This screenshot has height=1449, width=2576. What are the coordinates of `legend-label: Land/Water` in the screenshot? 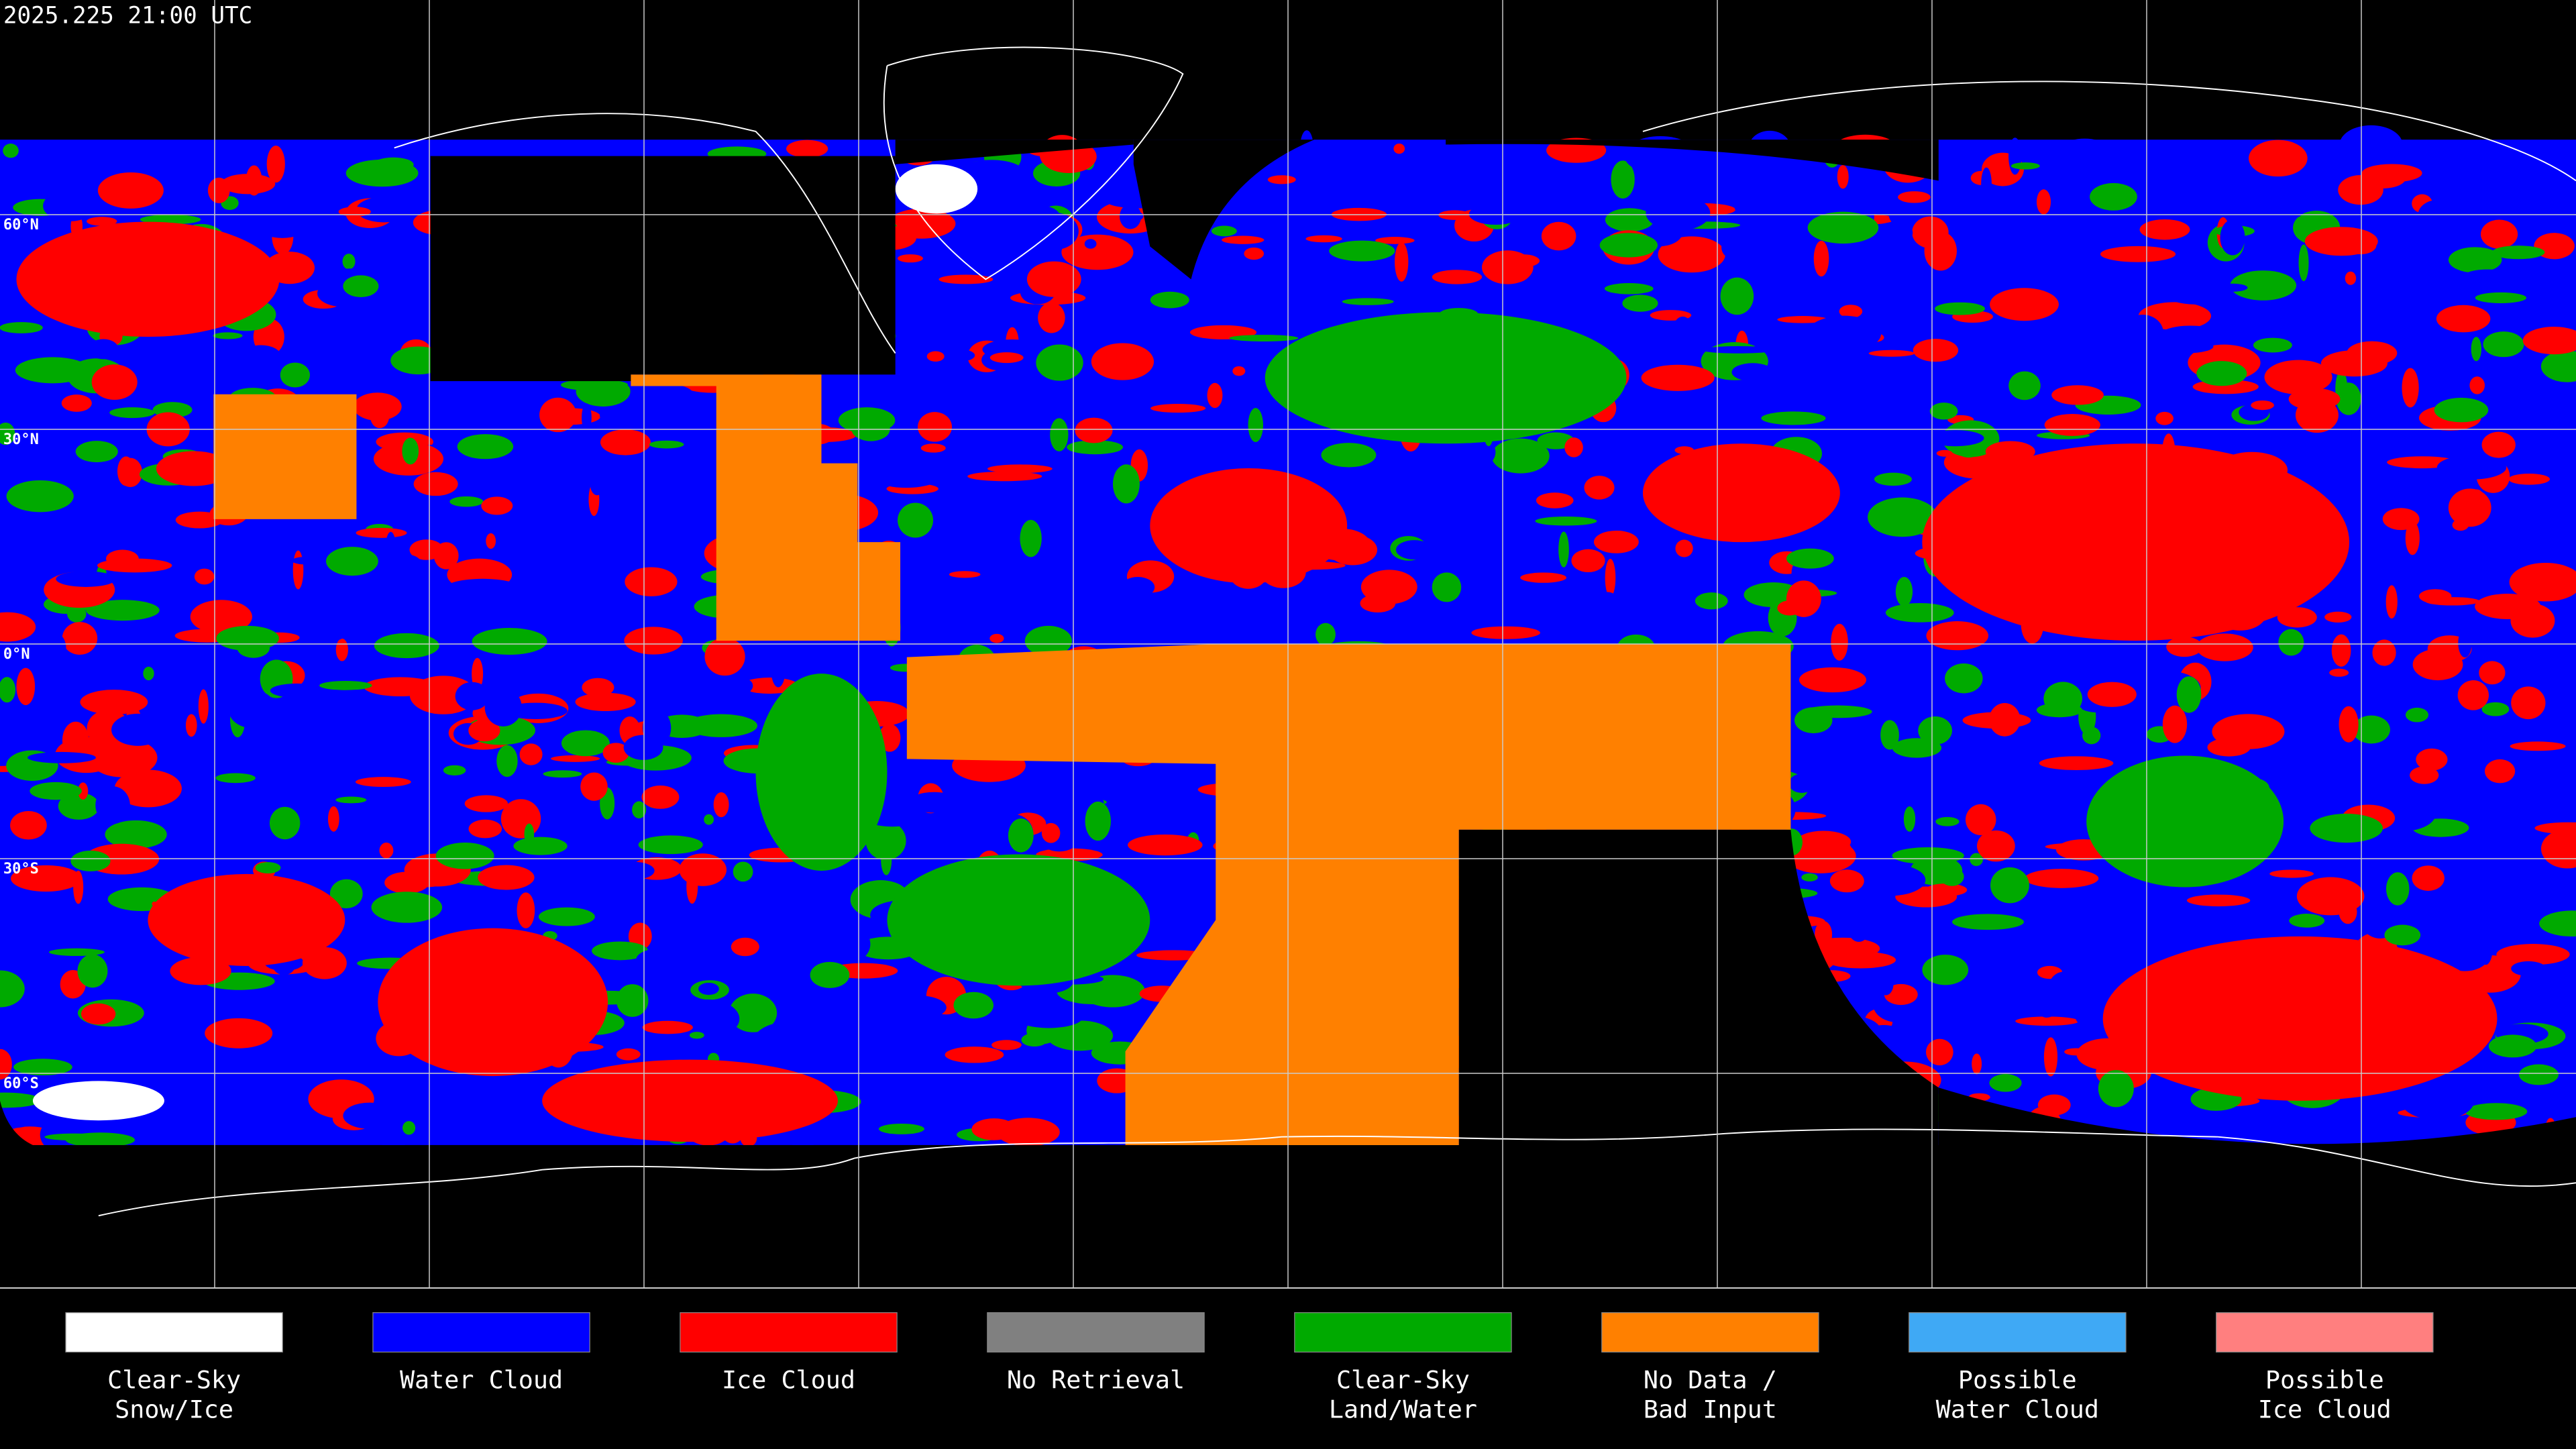 It's located at (1403, 1409).